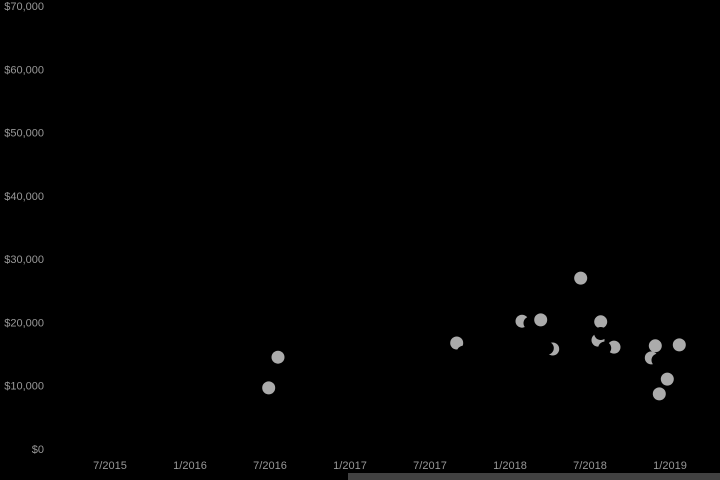 This screenshot has height=480, width=720. Describe the element at coordinates (24, 70) in the screenshot. I see `y-tick-label: $60,000` at that location.